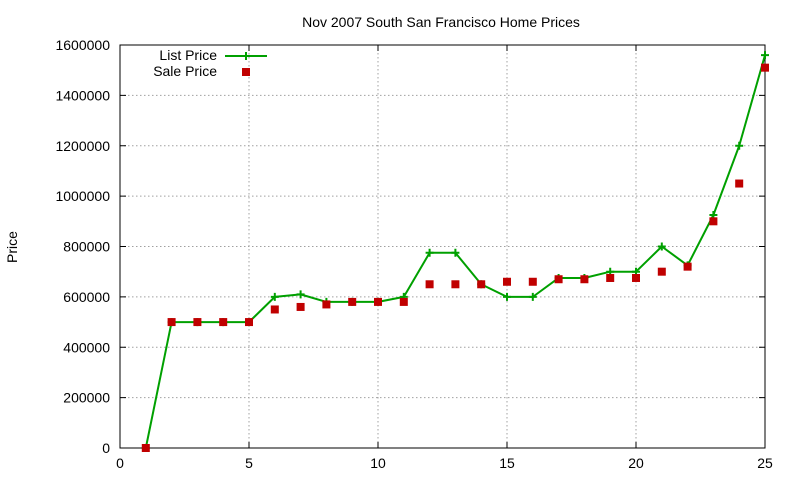 The image size is (800, 480). Describe the element at coordinates (185, 71) in the screenshot. I see `legend-label-sale-price: Sale Price` at that location.